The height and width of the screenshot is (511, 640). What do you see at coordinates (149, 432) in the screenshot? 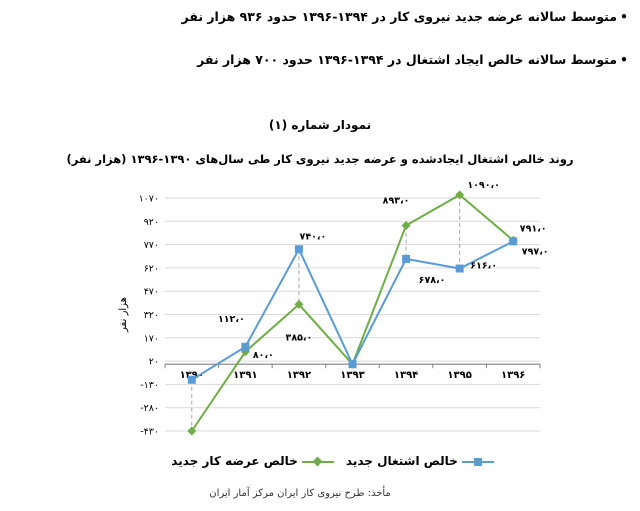
I see `y-tick-label: -۴۳۰` at bounding box center [149, 432].